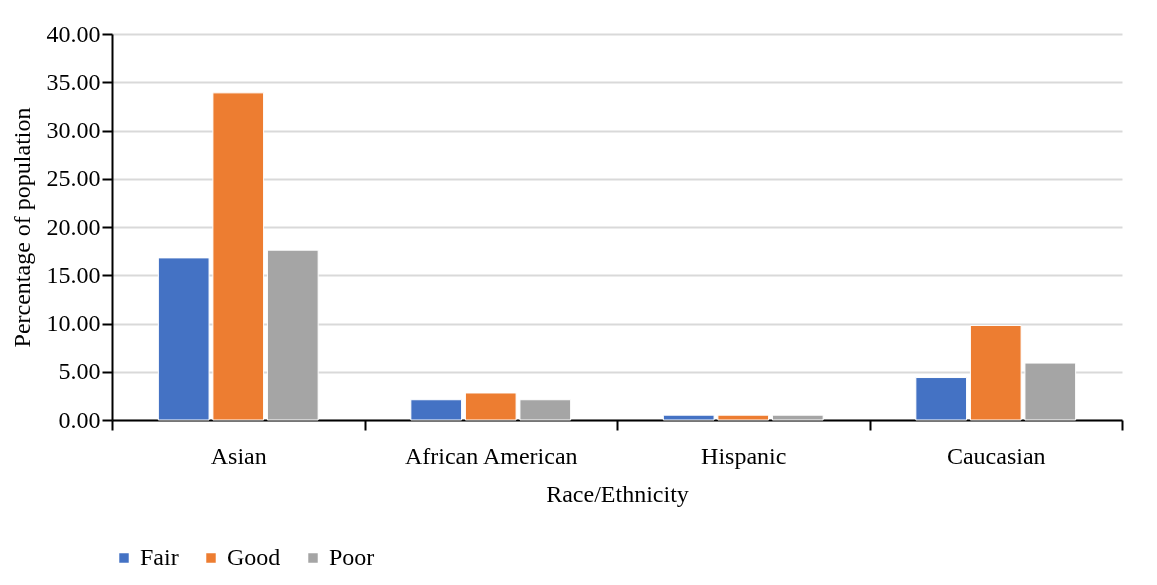 This screenshot has height=585, width=1157. Describe the element at coordinates (21, 227) in the screenshot. I see `y-axis-title: Percentage of population` at that location.